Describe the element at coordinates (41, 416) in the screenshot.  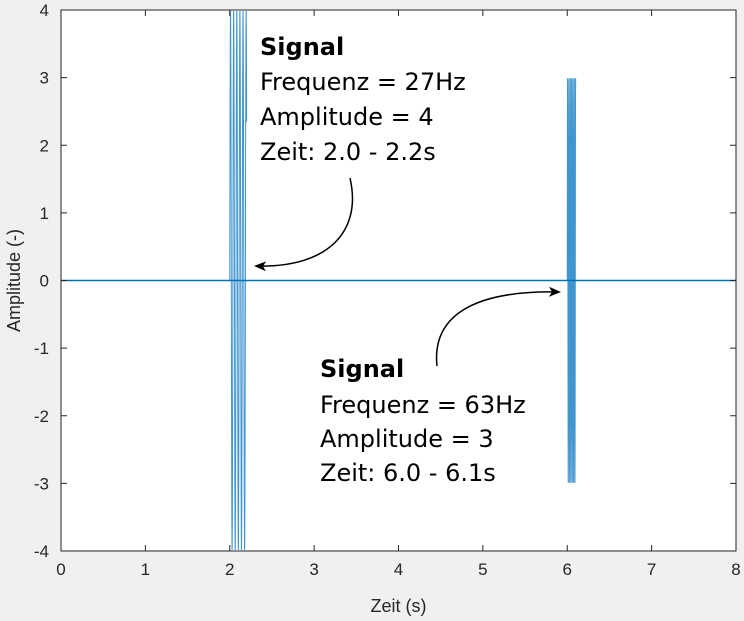
I see `y-tick-label-6: -2` at that location.